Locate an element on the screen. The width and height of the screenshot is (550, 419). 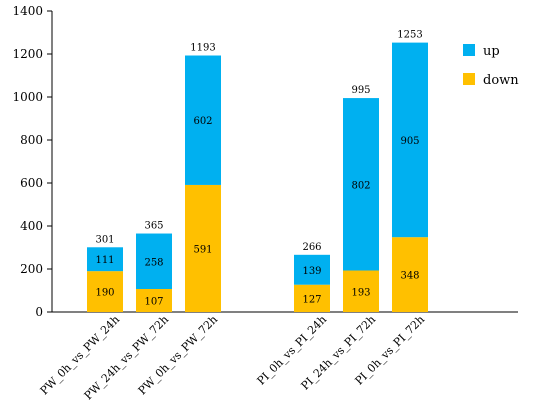
y-tick-label: 1400 is located at coordinates (27, 11).